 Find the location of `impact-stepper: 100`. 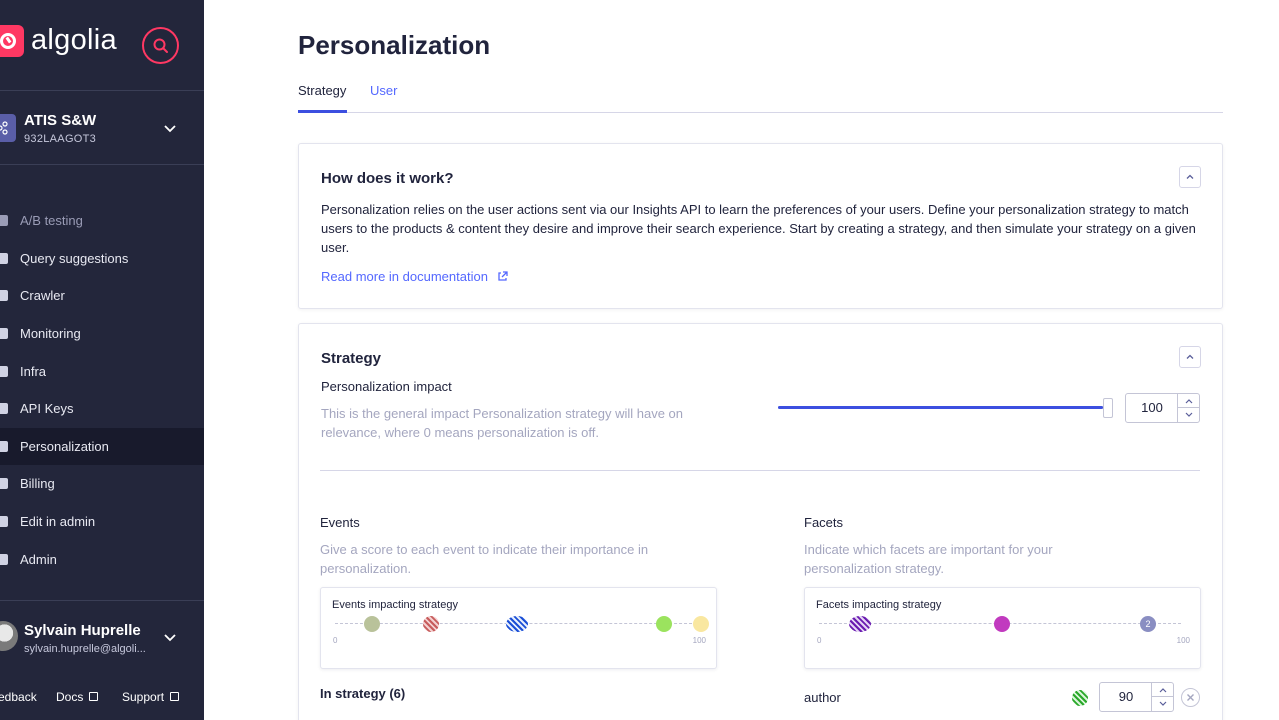

impact-stepper: 100 is located at coordinates (1162, 408).